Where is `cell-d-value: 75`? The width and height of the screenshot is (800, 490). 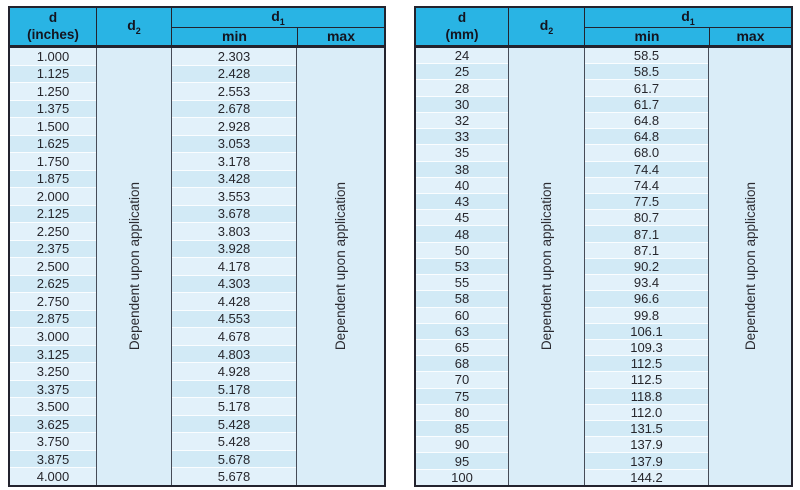 cell-d-value: 75 is located at coordinates (462, 396).